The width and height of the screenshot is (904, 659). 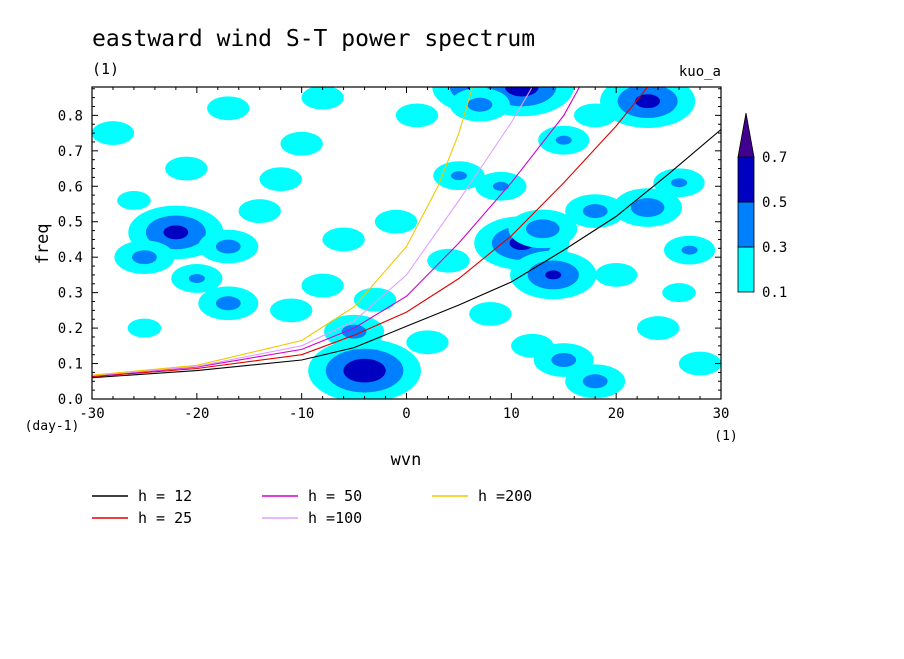 What do you see at coordinates (301, 414) in the screenshot?
I see `x-tick-label: -10` at bounding box center [301, 414].